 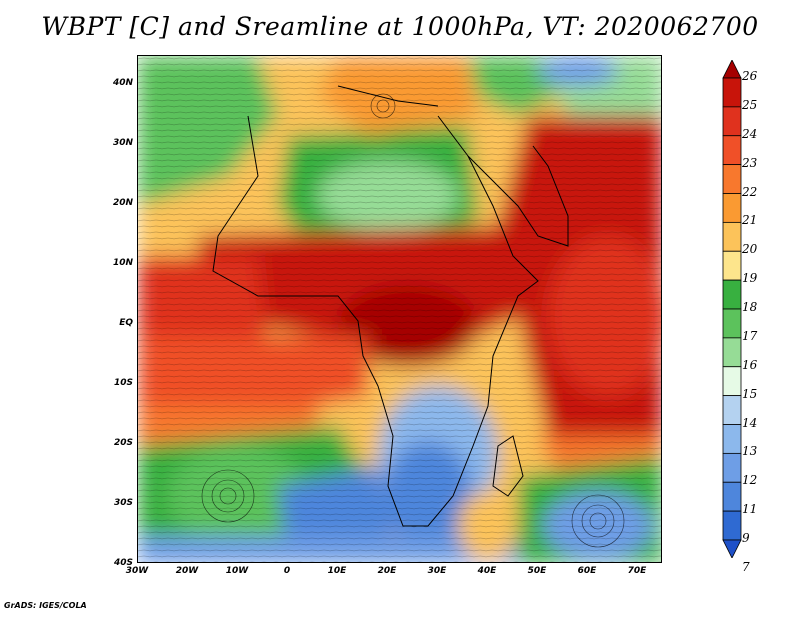 I want to click on colorbar-label: 12, so click(x=750, y=480).